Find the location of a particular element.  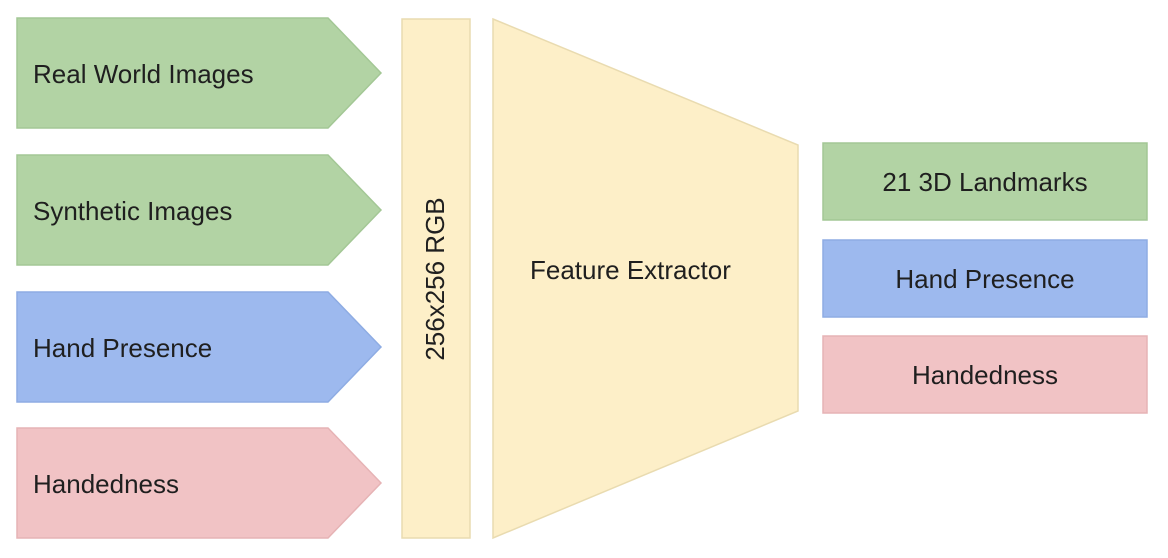

input-arrow-real-world-images is located at coordinates (199, 73).